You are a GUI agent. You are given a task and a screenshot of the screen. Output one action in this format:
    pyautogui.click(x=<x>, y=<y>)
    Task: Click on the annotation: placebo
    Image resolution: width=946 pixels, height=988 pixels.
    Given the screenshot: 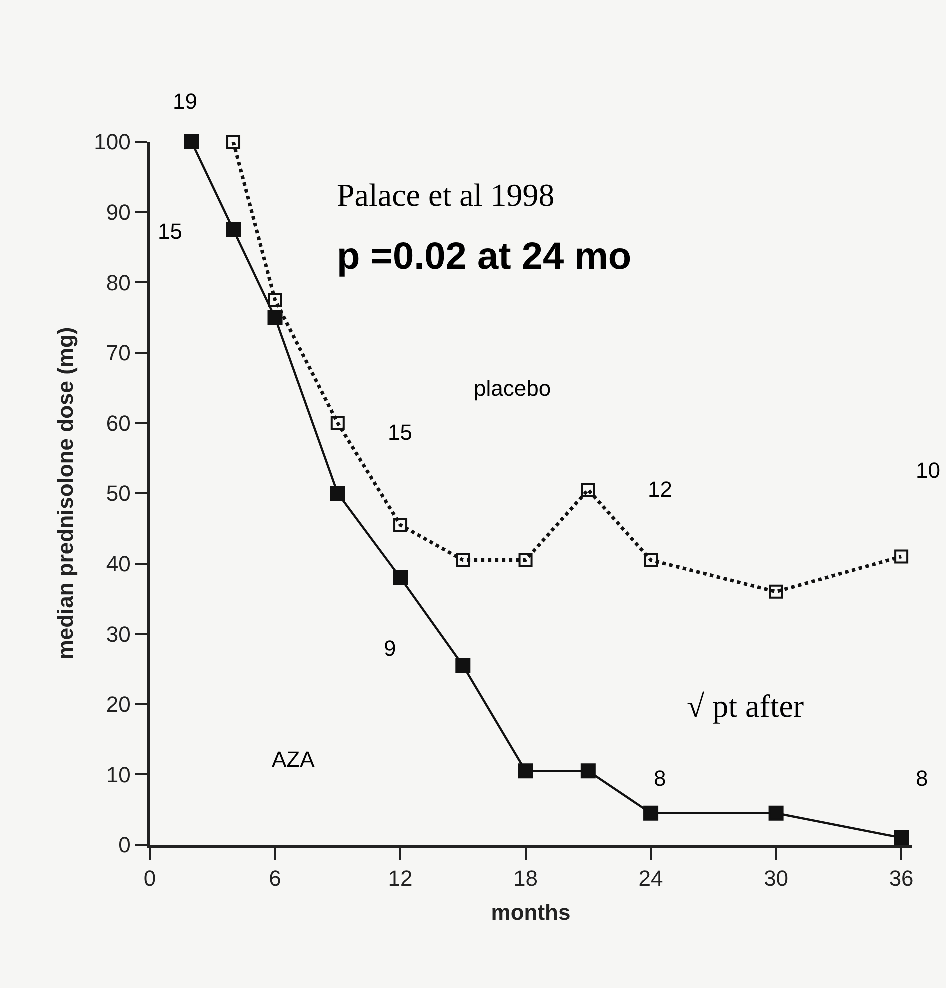 What is the action you would take?
    pyautogui.click(x=513, y=388)
    